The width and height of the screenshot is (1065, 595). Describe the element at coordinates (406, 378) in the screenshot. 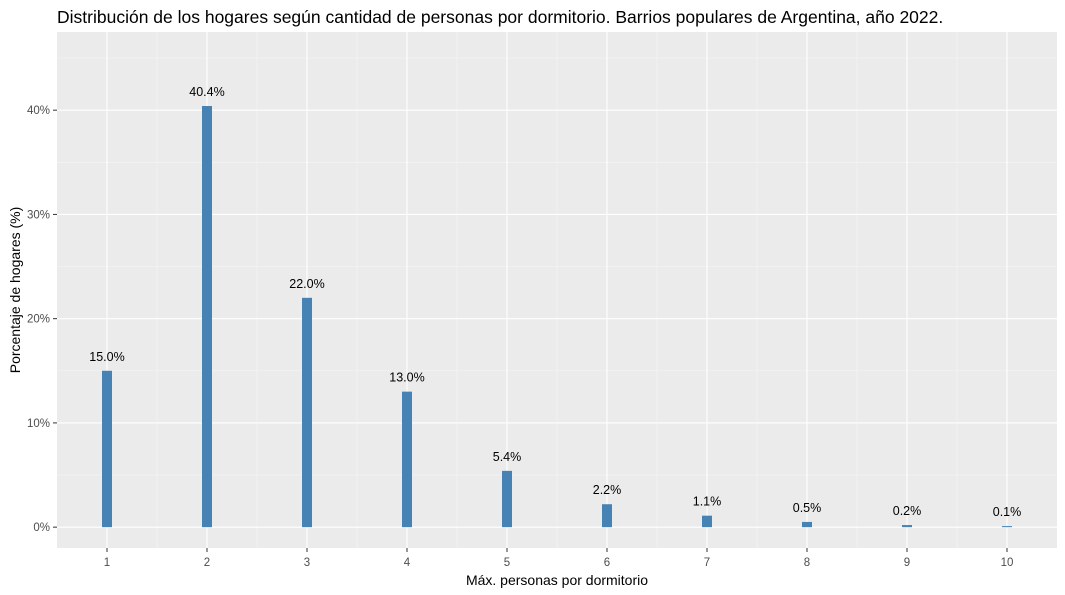

I see `data-label-4: 13.0%` at that location.